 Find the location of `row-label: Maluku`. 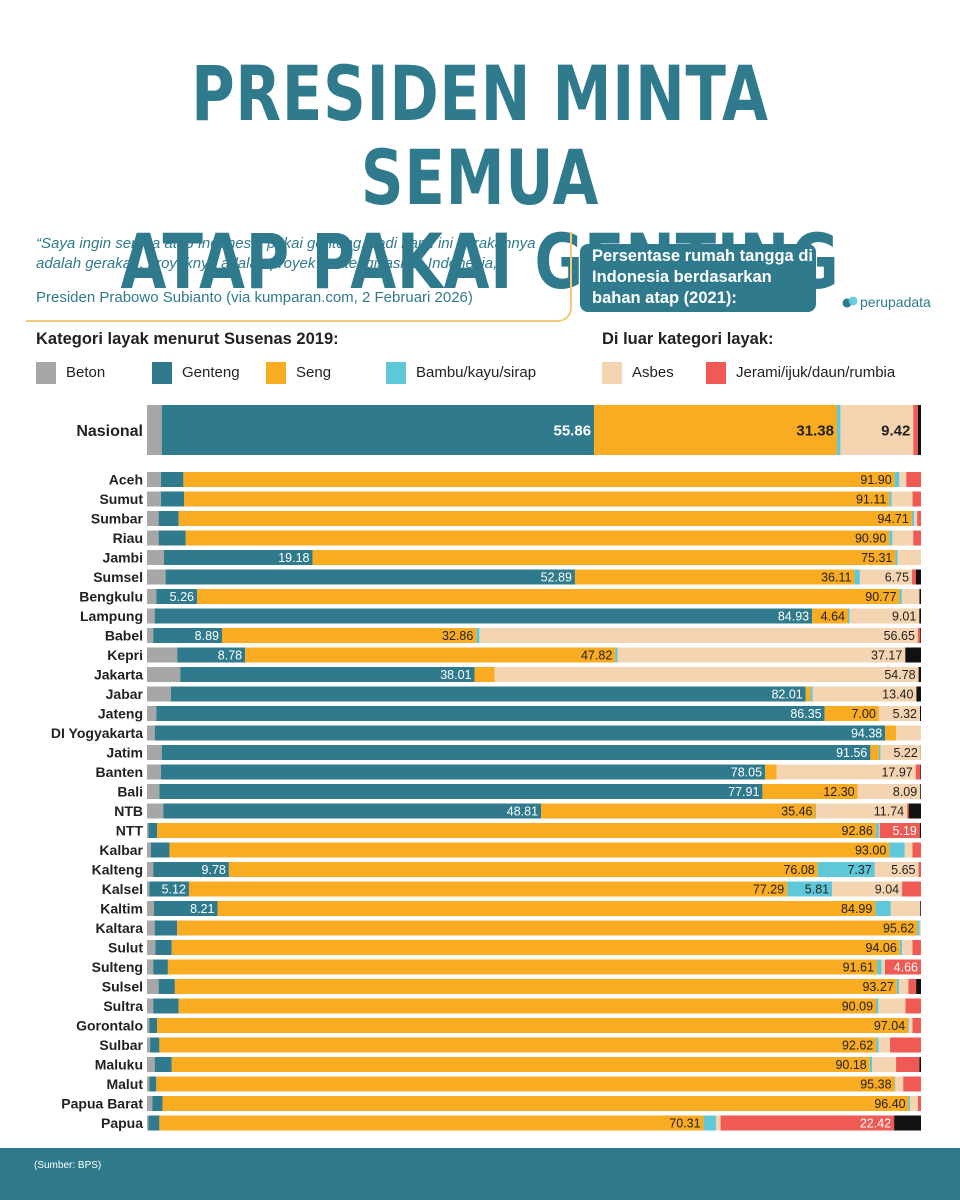

row-label: Maluku is located at coordinates (119, 1065).